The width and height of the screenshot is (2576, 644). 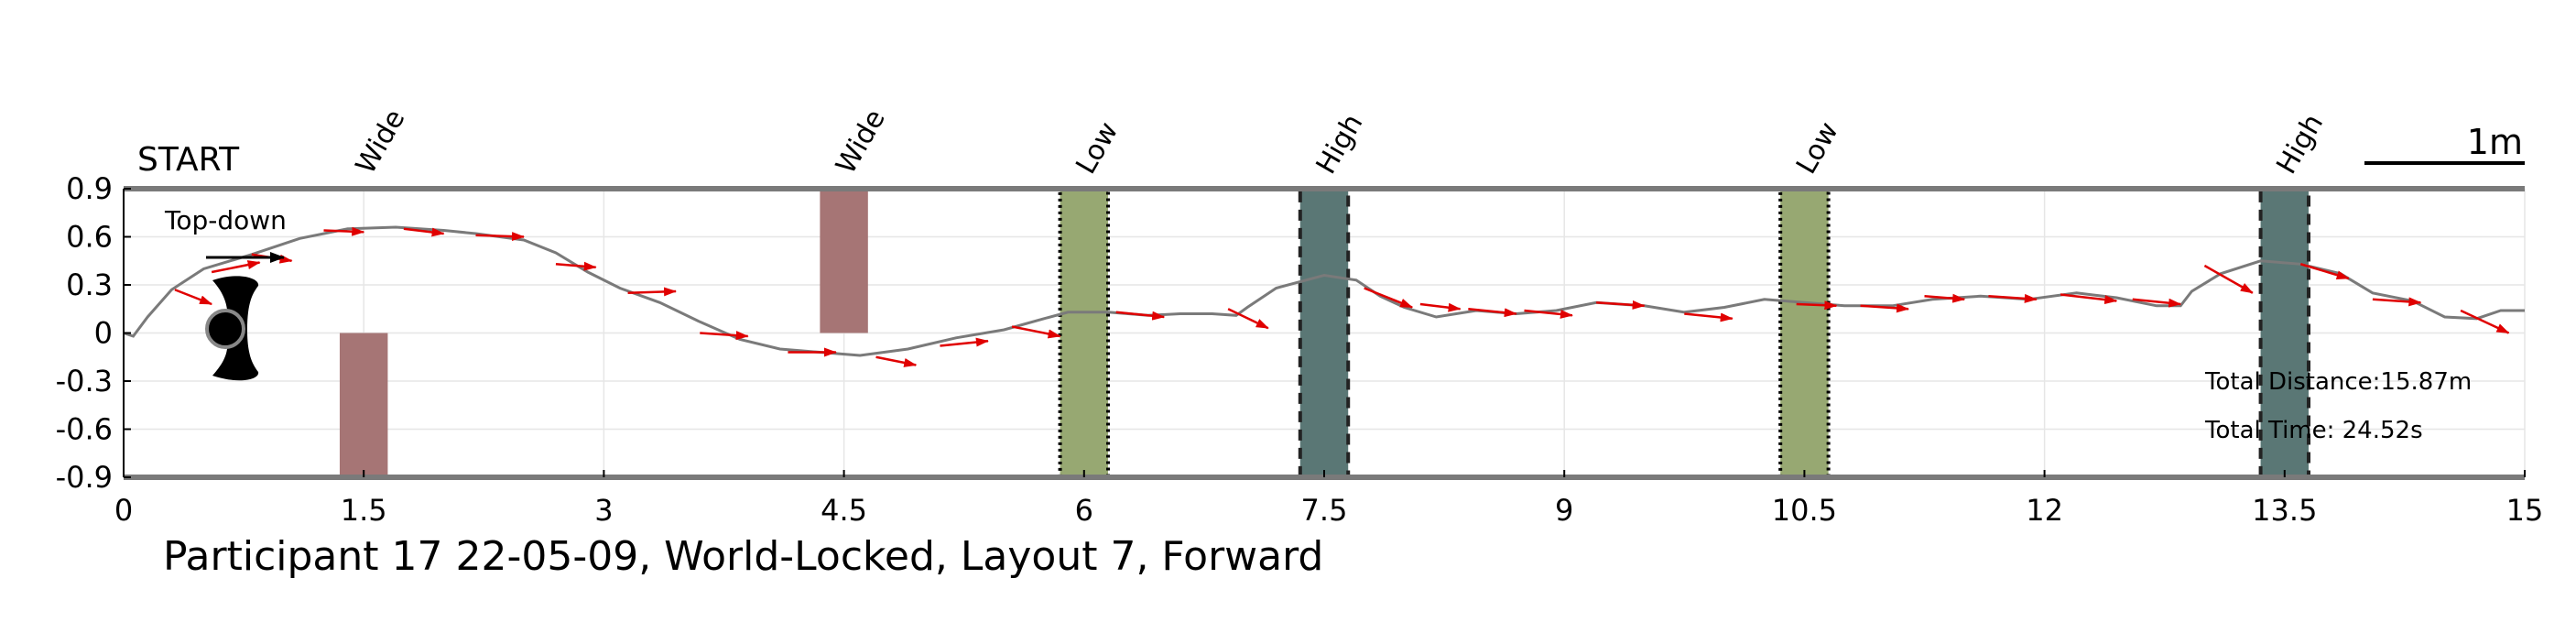 I want to click on x-tick-label-3: 4.5, so click(x=844, y=511).